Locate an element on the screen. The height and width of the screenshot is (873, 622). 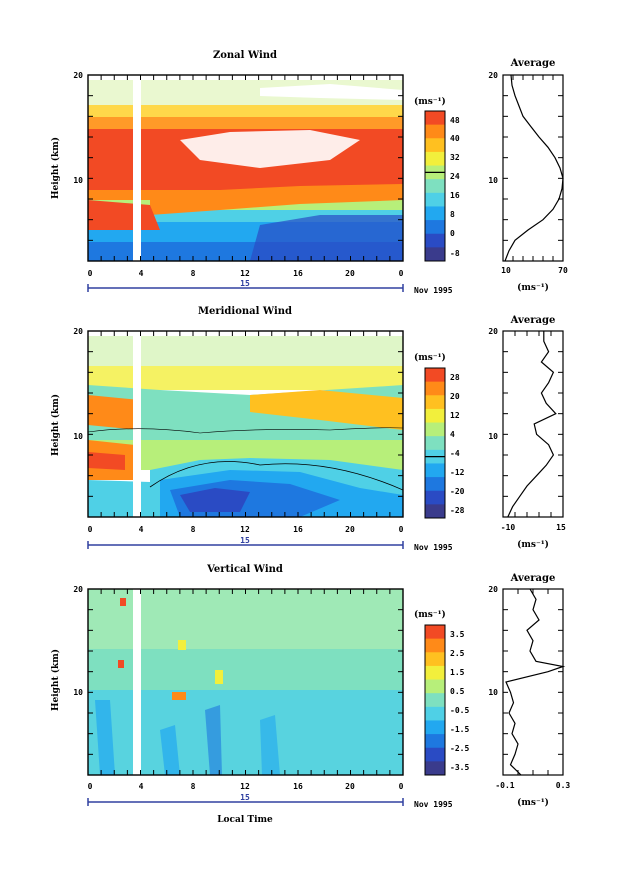
colorbar-tick: -8 is located at coordinates (455, 253).